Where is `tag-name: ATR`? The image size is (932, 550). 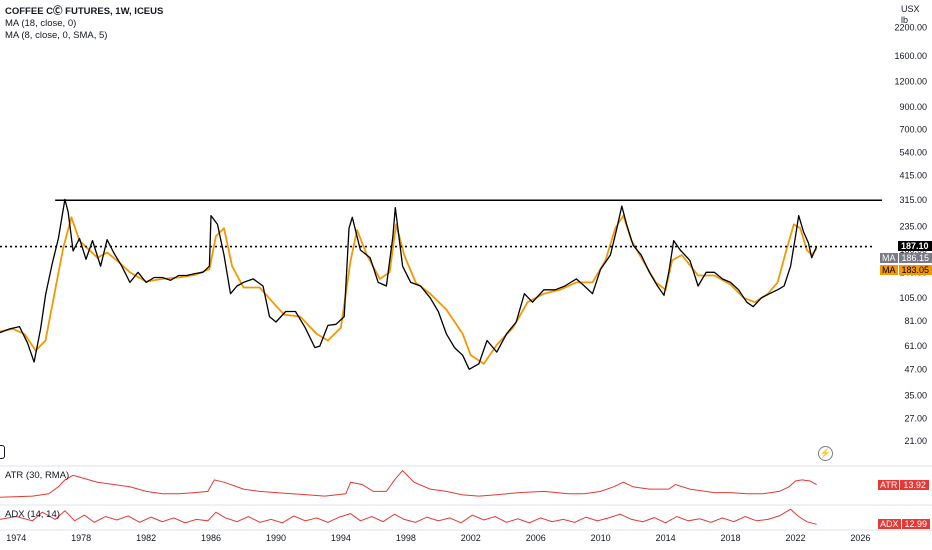 tag-name: ATR is located at coordinates (889, 484).